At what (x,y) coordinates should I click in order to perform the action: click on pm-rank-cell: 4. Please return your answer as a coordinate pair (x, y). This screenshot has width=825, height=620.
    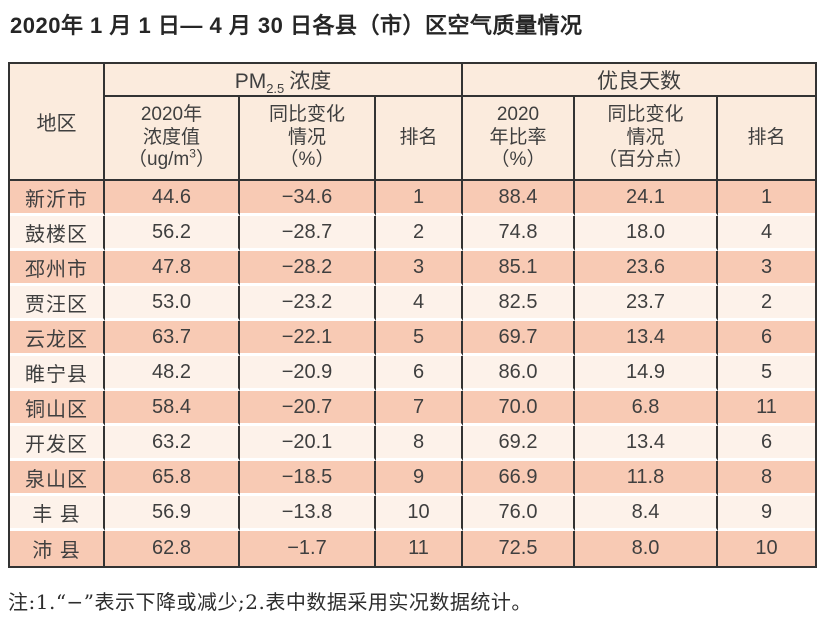
    Looking at the image, I should click on (419, 303).